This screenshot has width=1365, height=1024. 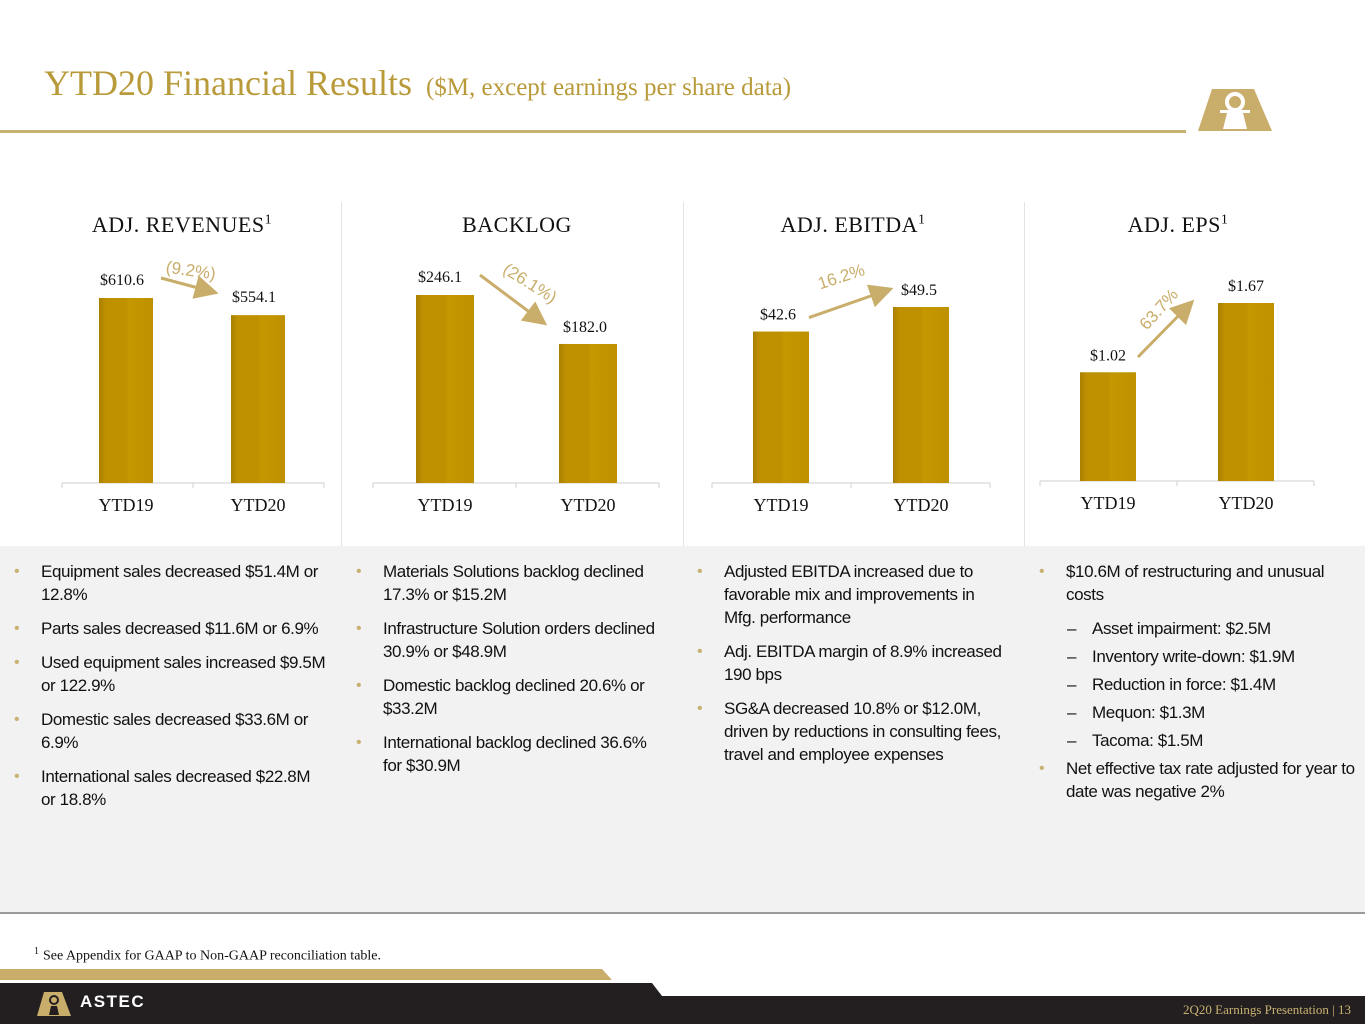 What do you see at coordinates (440, 277) in the screenshot?
I see `data-label: $246.1` at bounding box center [440, 277].